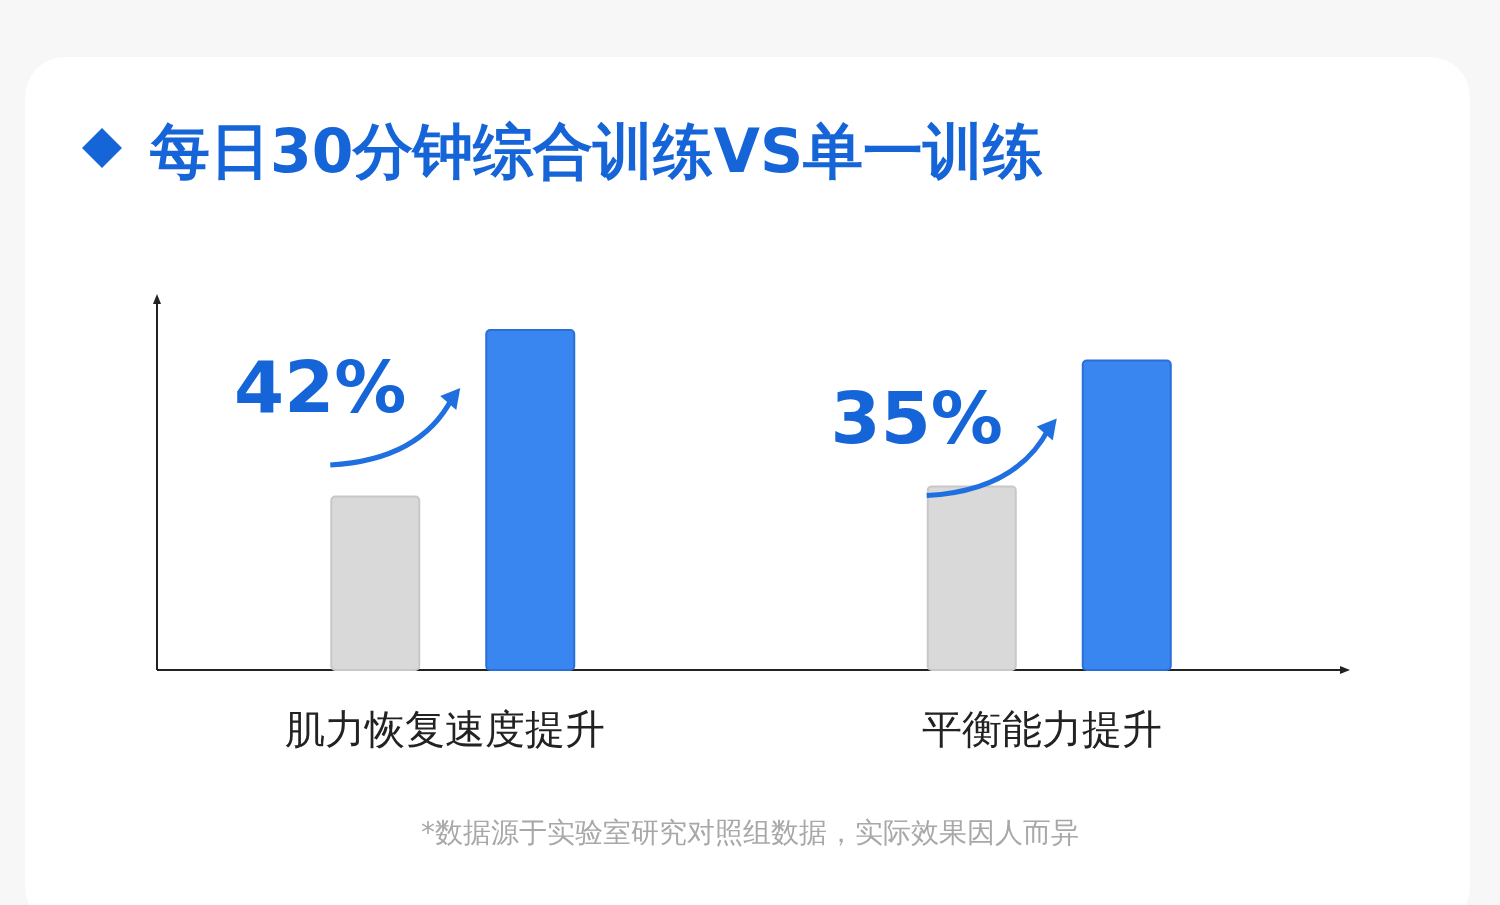 The width and height of the screenshot is (1500, 905). Describe the element at coordinates (1041, 729) in the screenshot. I see `x-tick-label: 平衡能力提升` at that location.